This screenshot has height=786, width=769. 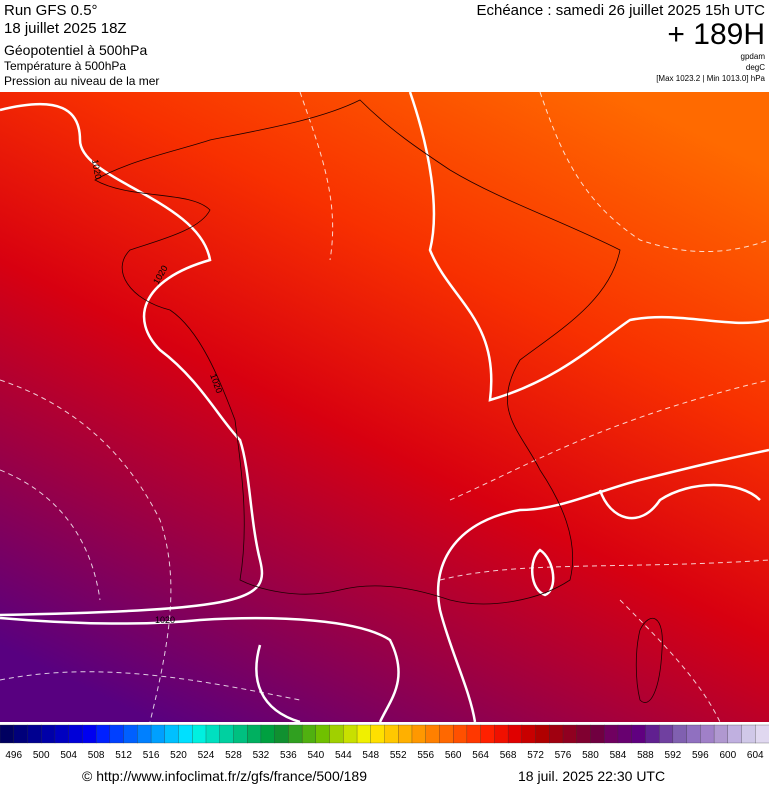 I want to click on colorbar-label: 596, so click(x=700, y=755).